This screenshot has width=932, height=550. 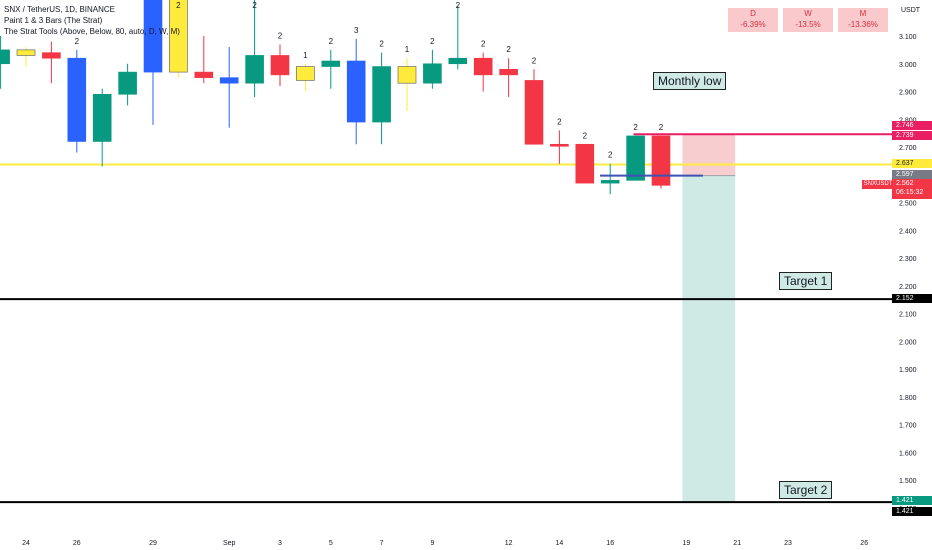 What do you see at coordinates (753, 24) in the screenshot?
I see `tf-value: -6.39%` at bounding box center [753, 24].